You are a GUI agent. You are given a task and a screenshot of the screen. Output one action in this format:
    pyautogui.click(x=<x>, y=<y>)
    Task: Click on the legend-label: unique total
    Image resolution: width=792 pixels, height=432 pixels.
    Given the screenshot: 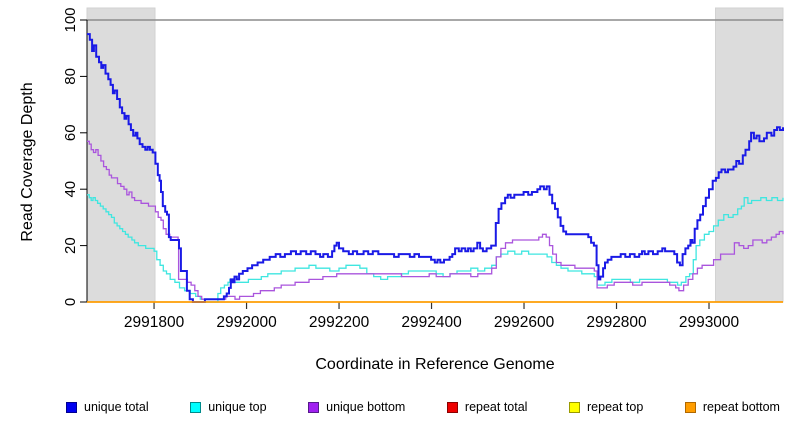 What is the action you would take?
    pyautogui.click(x=116, y=407)
    